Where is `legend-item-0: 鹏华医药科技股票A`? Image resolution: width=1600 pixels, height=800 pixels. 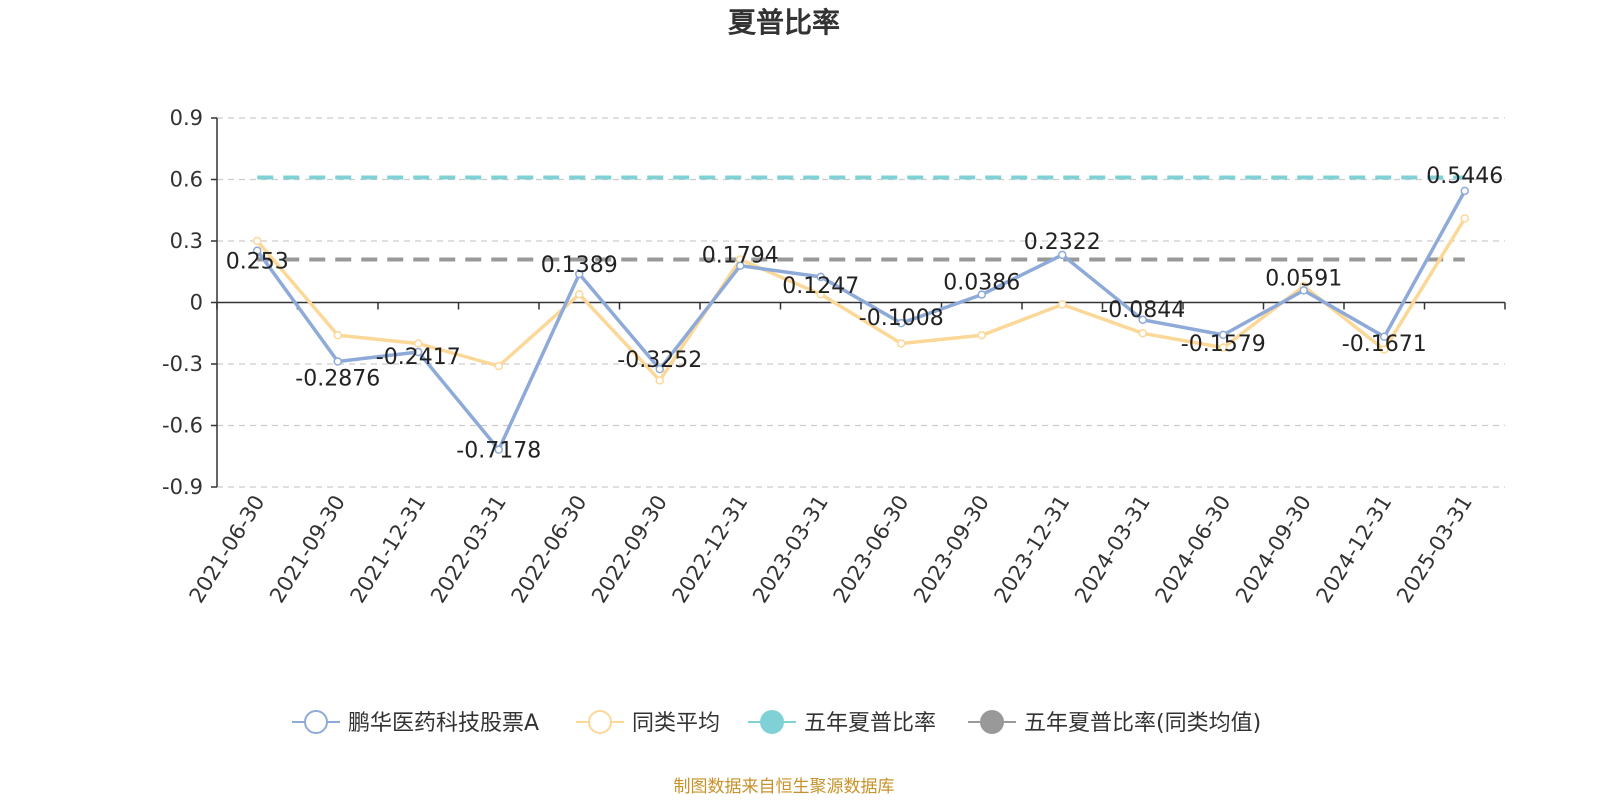
legend-item-0: 鹏华医药科技股票A is located at coordinates (415, 723).